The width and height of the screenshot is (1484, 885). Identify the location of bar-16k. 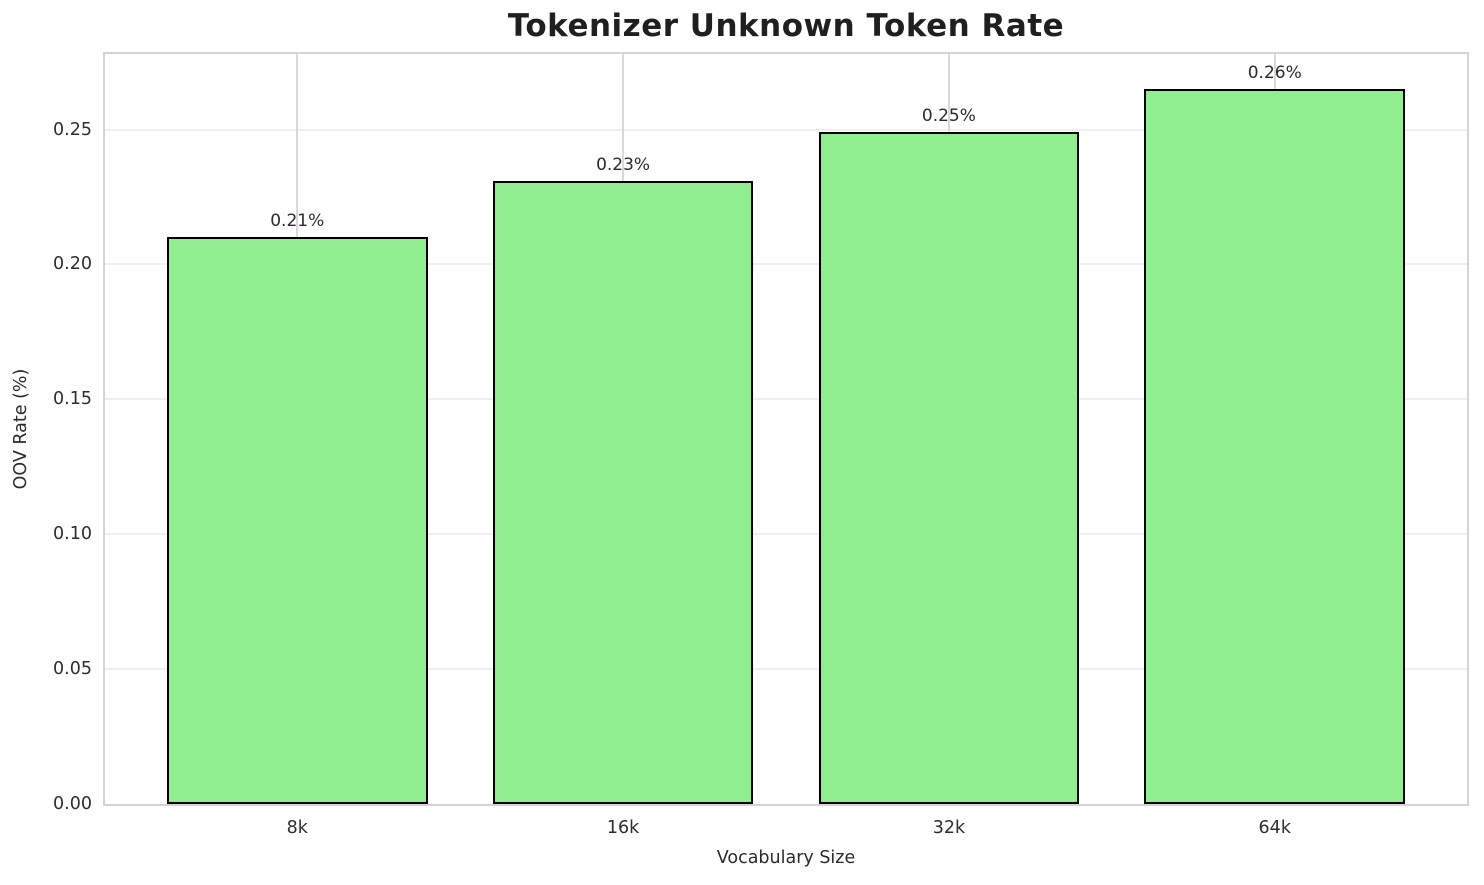
(623, 492).